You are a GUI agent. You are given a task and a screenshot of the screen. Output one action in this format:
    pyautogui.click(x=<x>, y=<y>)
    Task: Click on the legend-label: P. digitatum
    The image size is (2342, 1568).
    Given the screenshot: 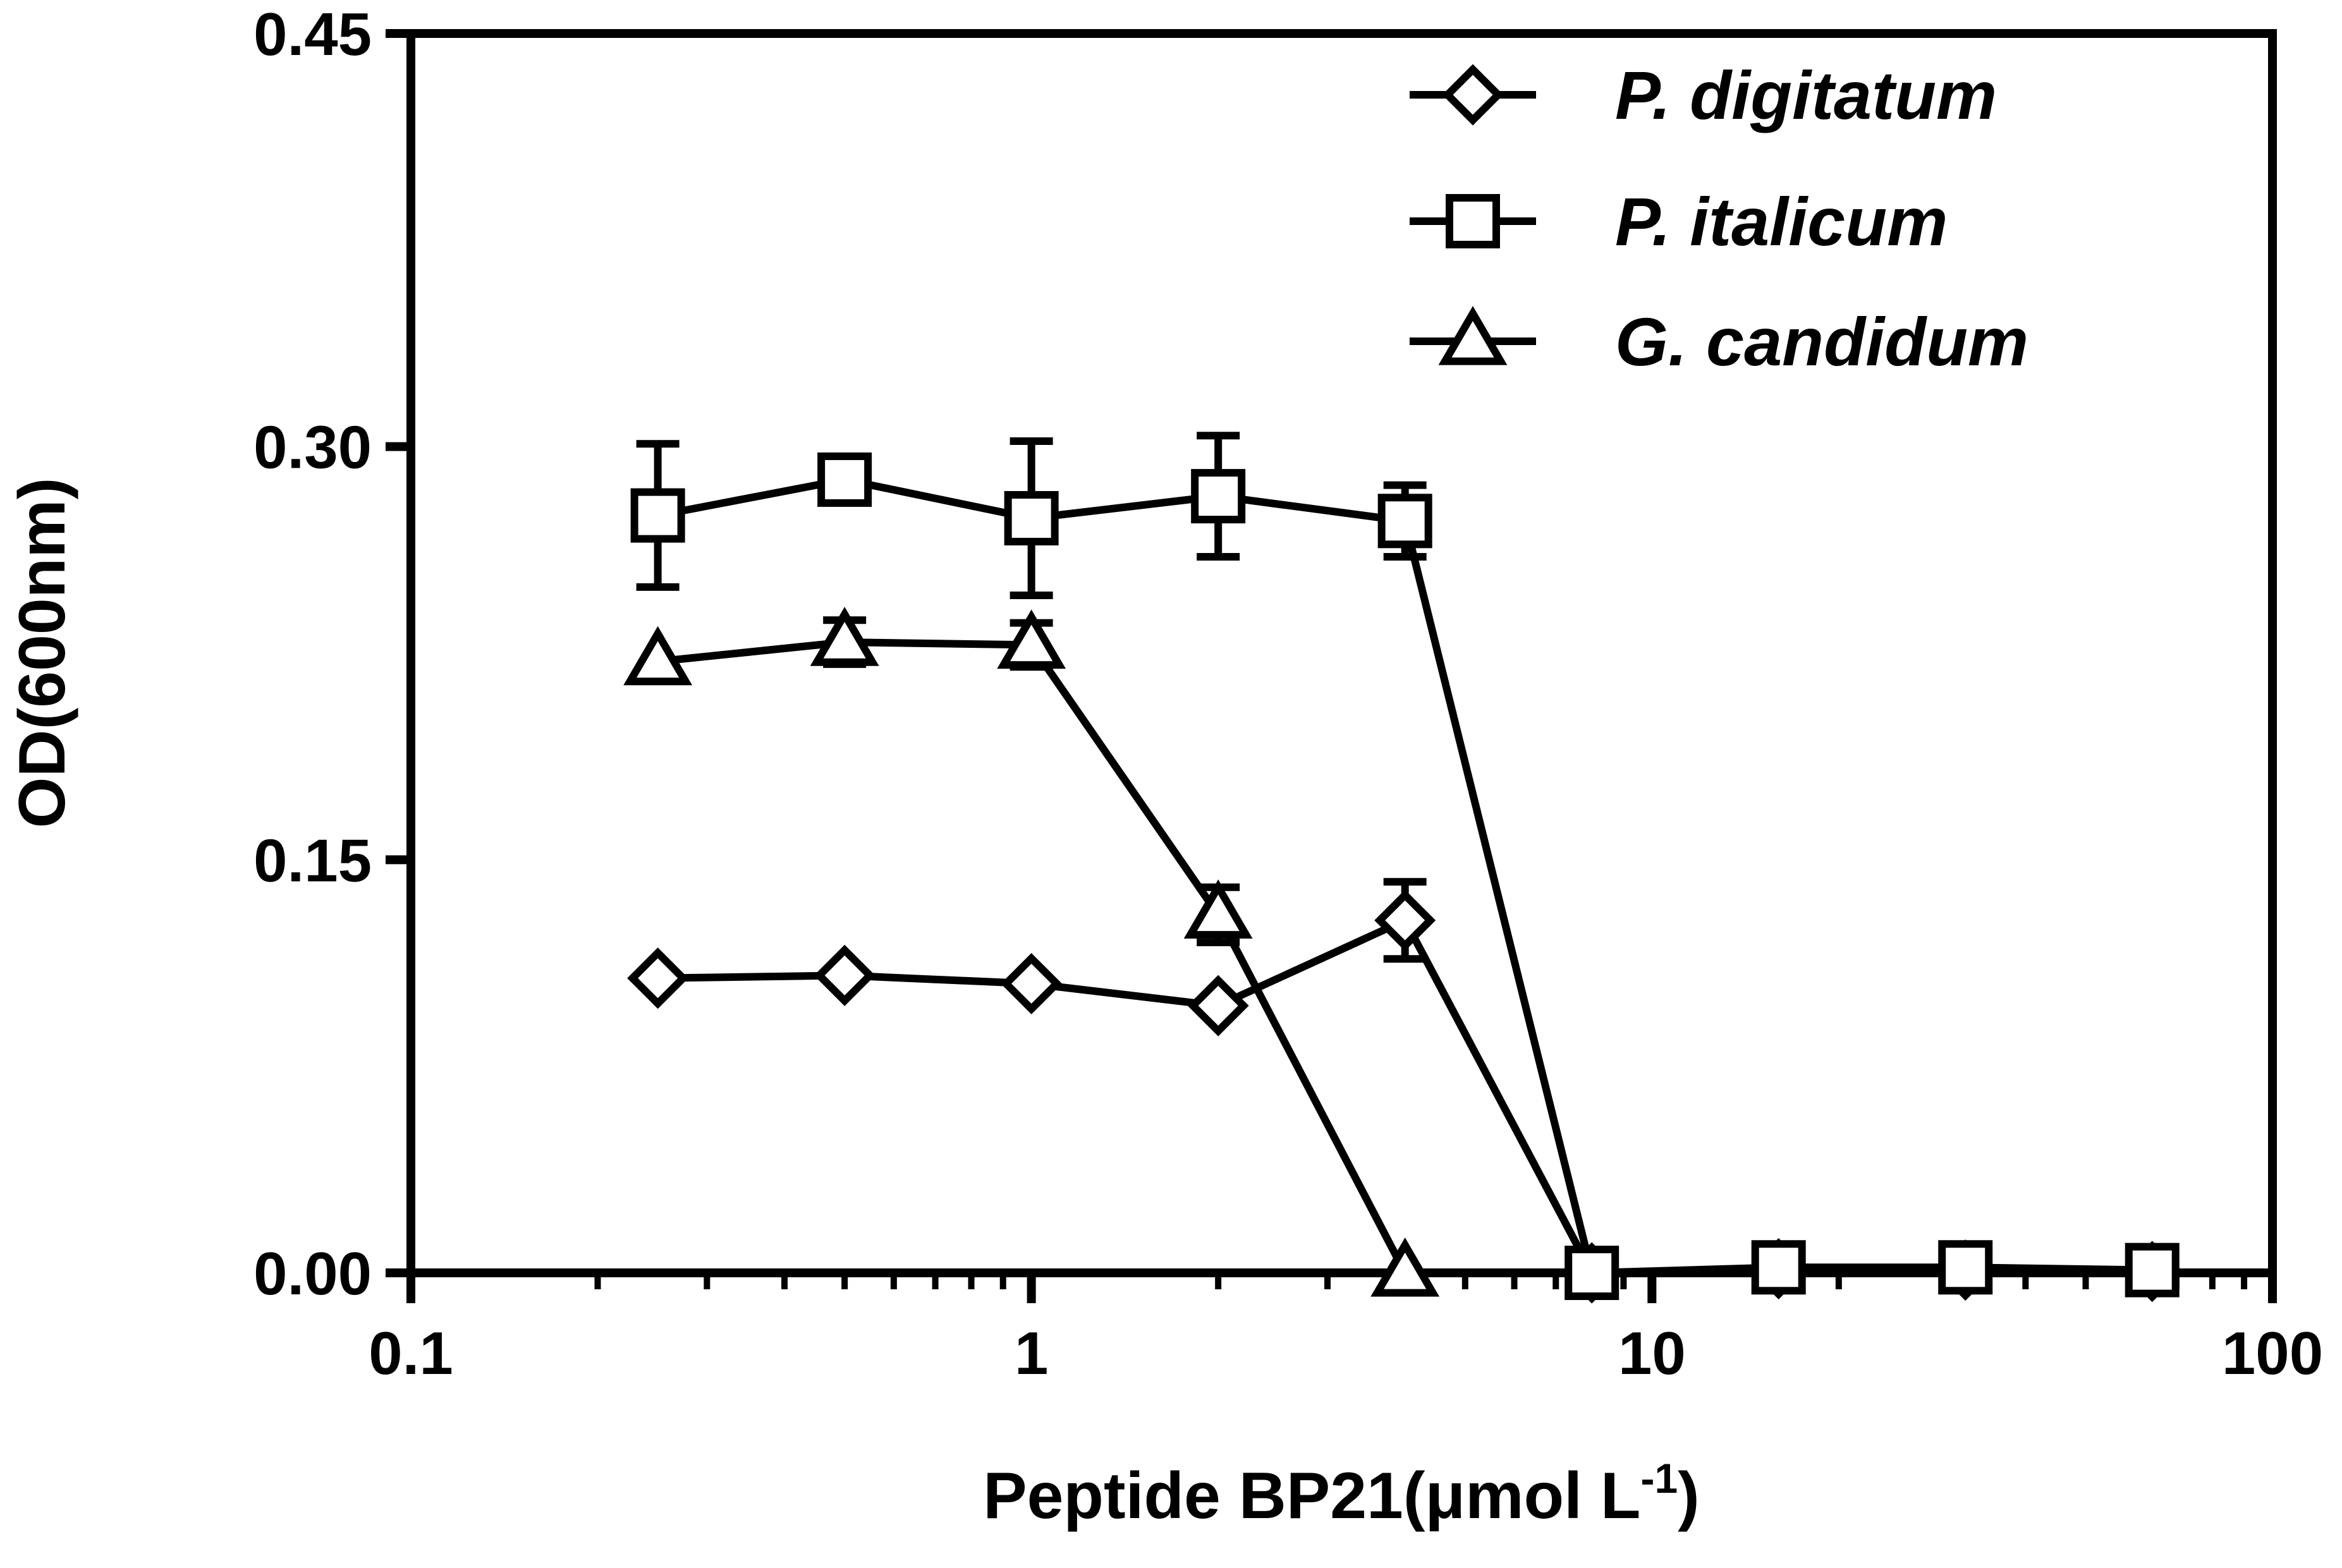 What is the action you would take?
    pyautogui.click(x=1806, y=95)
    